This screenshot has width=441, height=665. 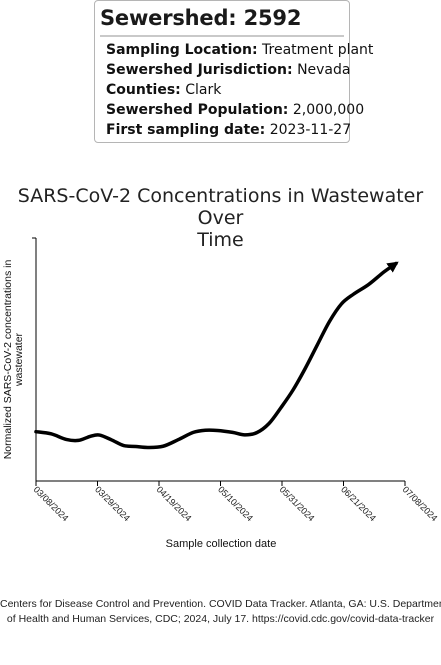 What do you see at coordinates (8, 360) in the screenshot?
I see `y-axis-label-line: Normalized SARS-CoV-2 concentrations in` at bounding box center [8, 360].